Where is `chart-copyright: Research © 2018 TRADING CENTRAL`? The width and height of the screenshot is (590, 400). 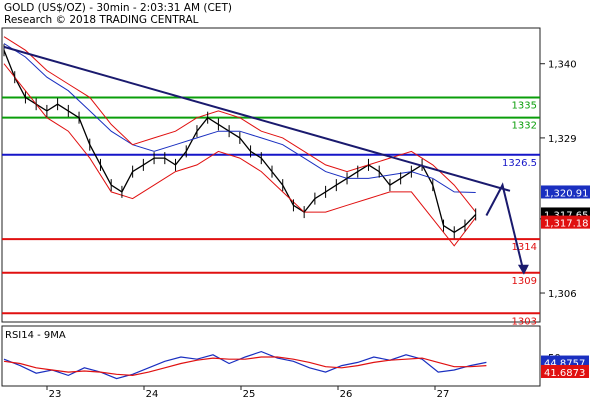 chart-copyright: Research © 2018 TRADING CENTRAL is located at coordinates (101, 20).